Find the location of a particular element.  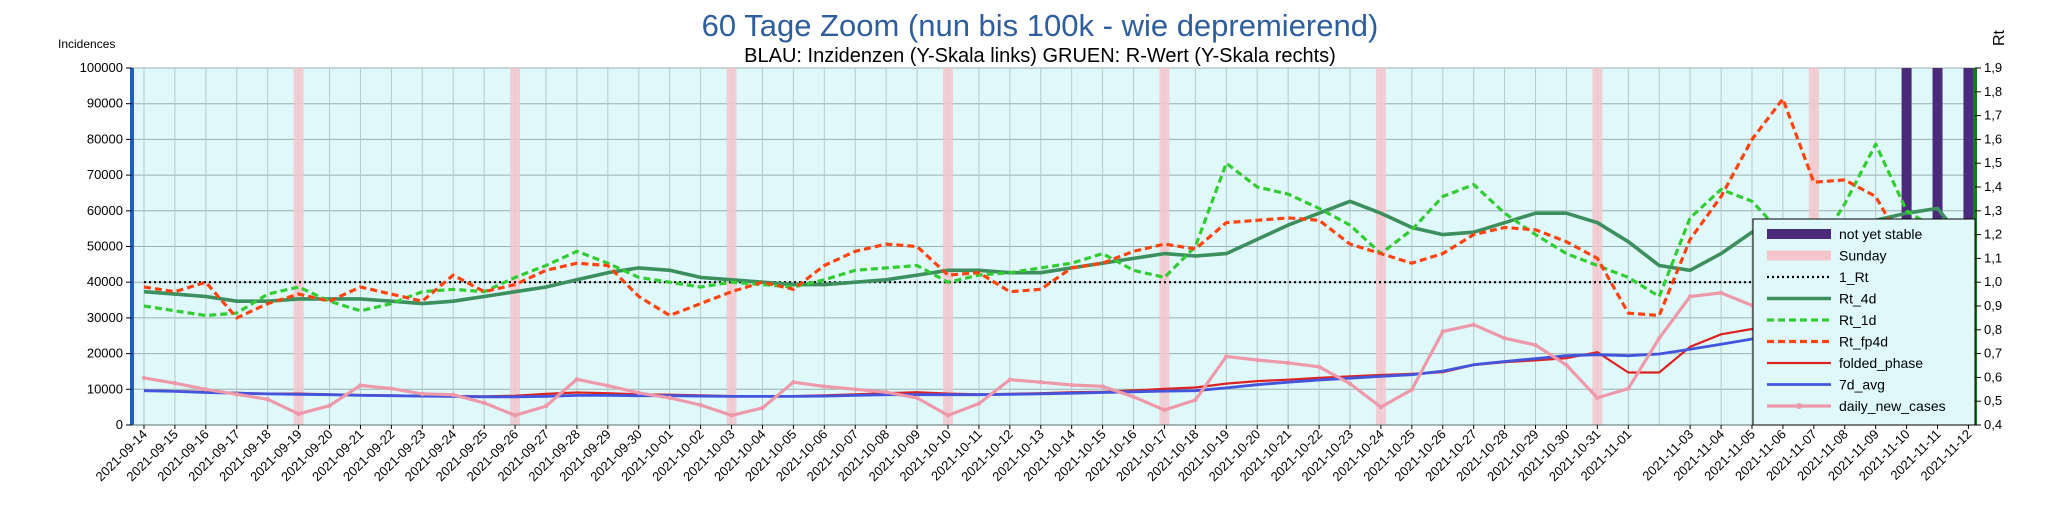

y-tick-label-left: 20000 is located at coordinates (105, 353).